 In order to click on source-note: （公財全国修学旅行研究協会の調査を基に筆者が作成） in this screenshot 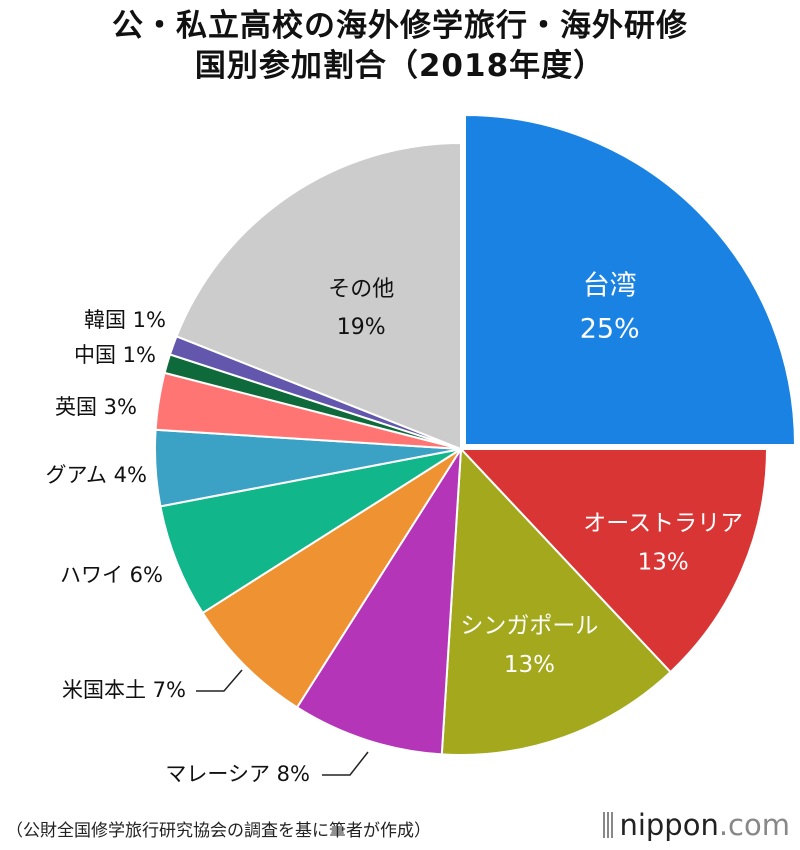, I will do `click(218, 831)`.